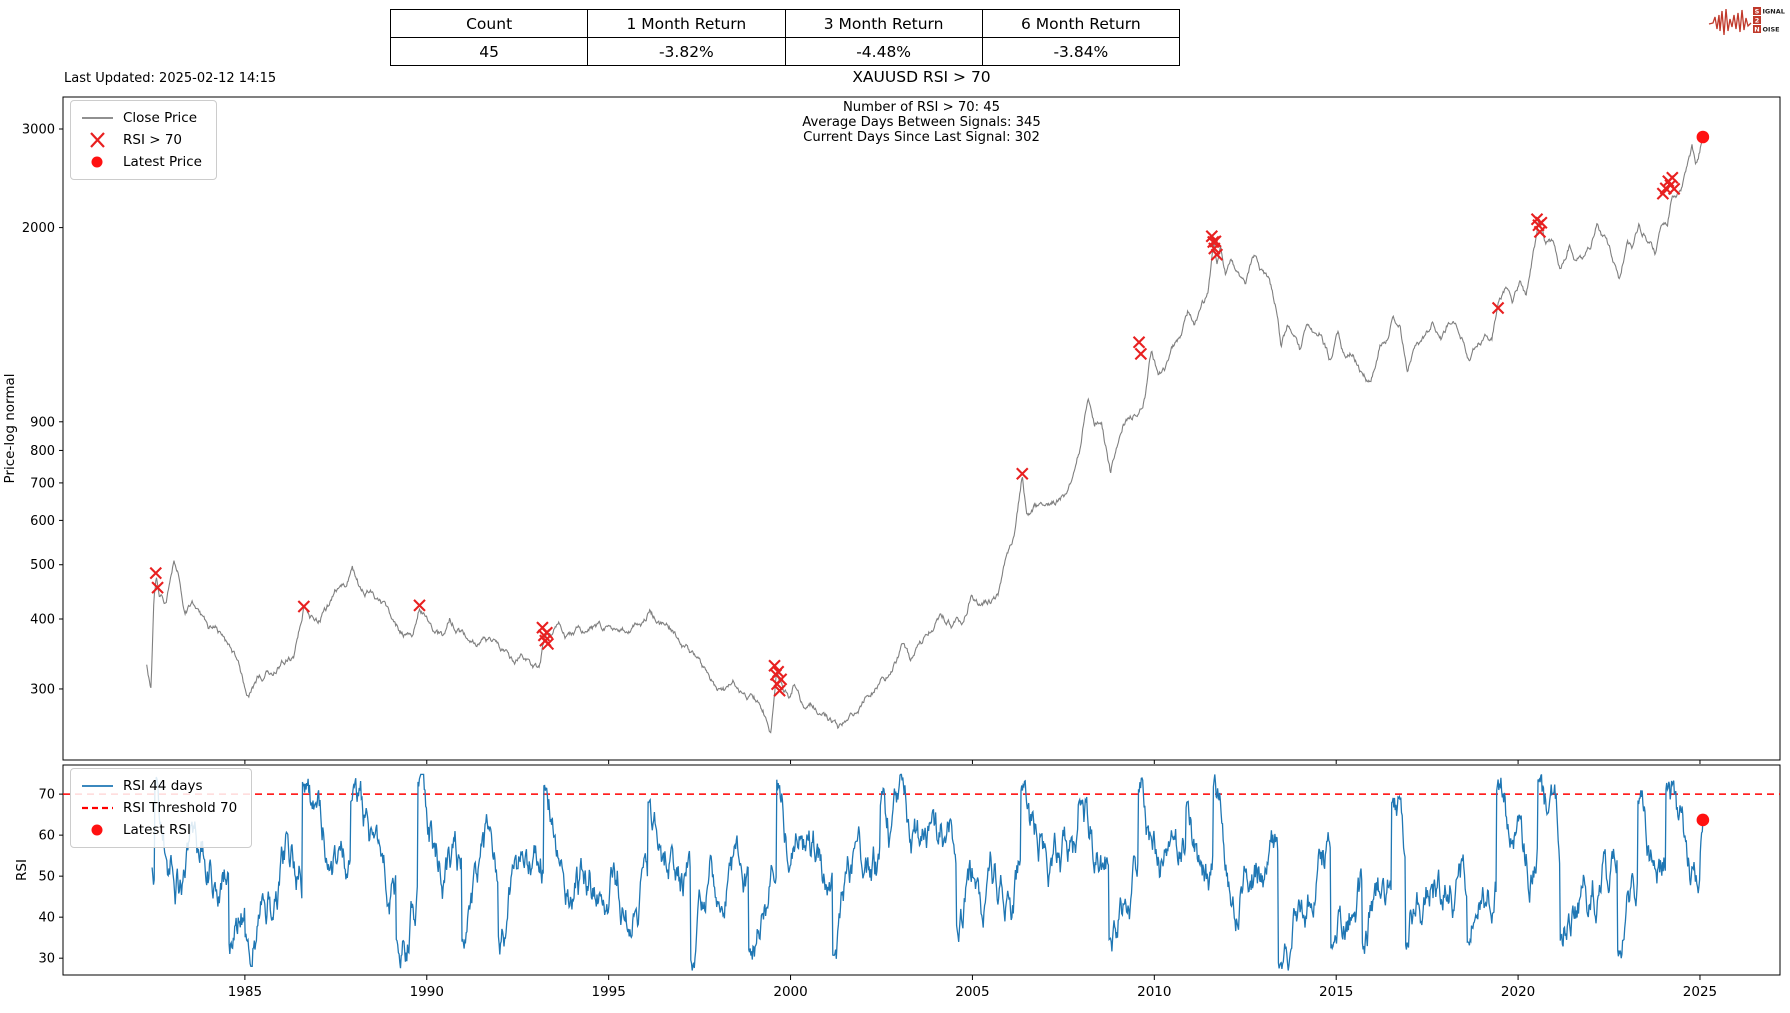 This screenshot has width=1790, height=1013. Describe the element at coordinates (42, 483) in the screenshot. I see `price-y-tick-label: 700` at that location.